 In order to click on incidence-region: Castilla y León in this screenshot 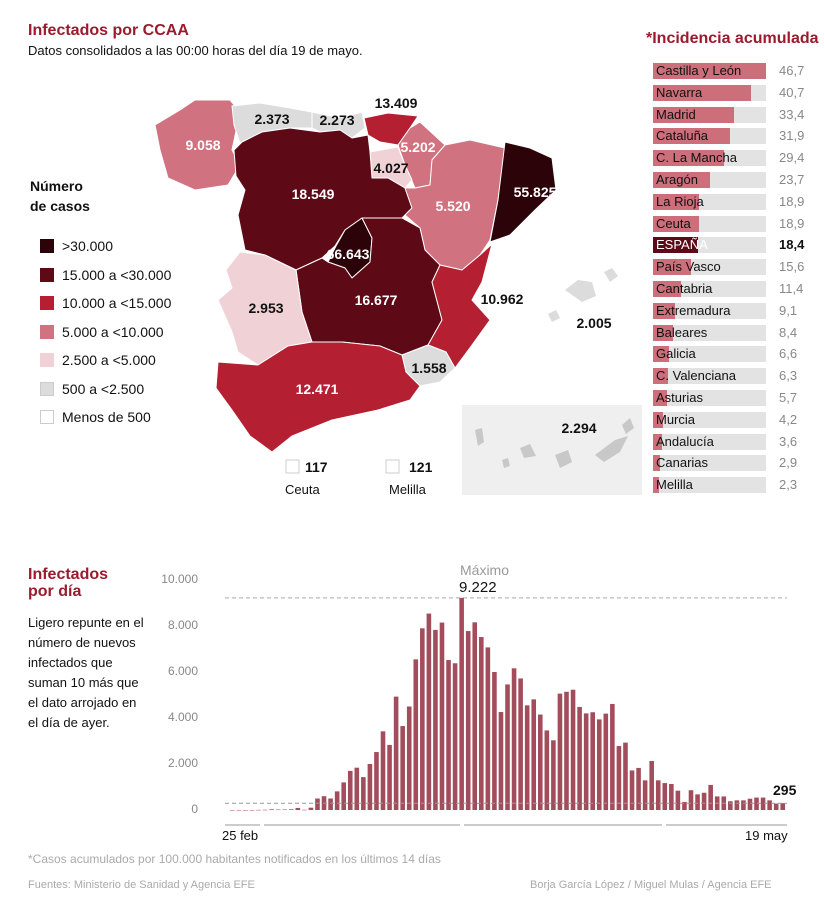, I will do `click(699, 70)`.